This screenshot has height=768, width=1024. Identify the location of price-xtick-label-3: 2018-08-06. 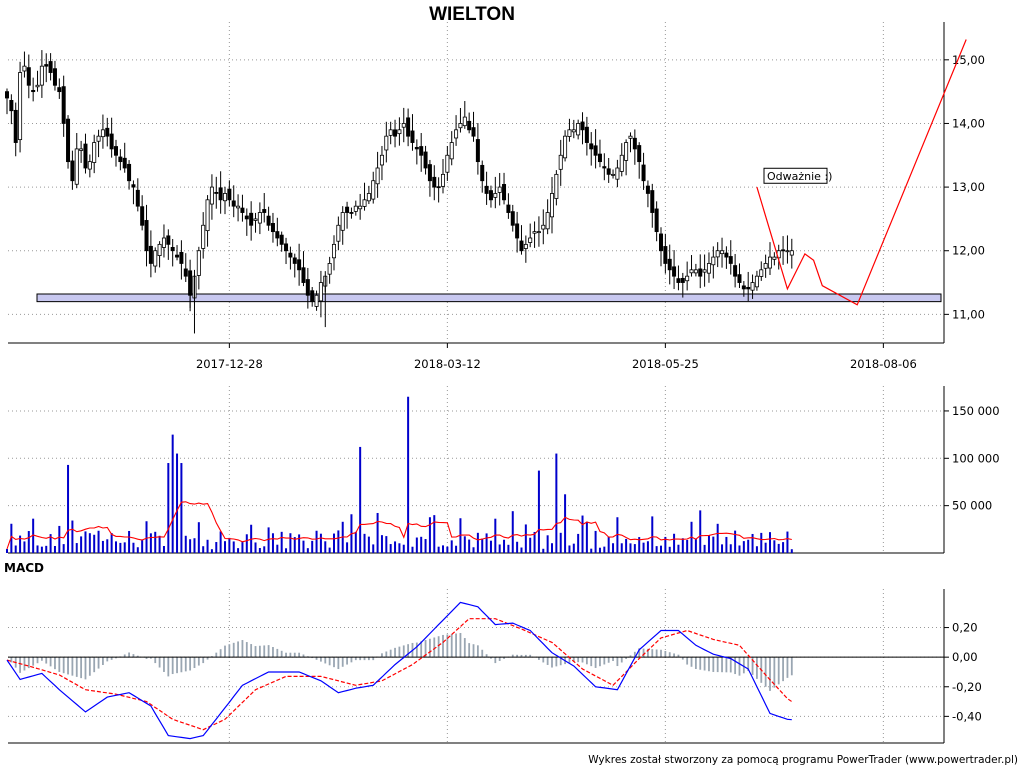
(883, 364).